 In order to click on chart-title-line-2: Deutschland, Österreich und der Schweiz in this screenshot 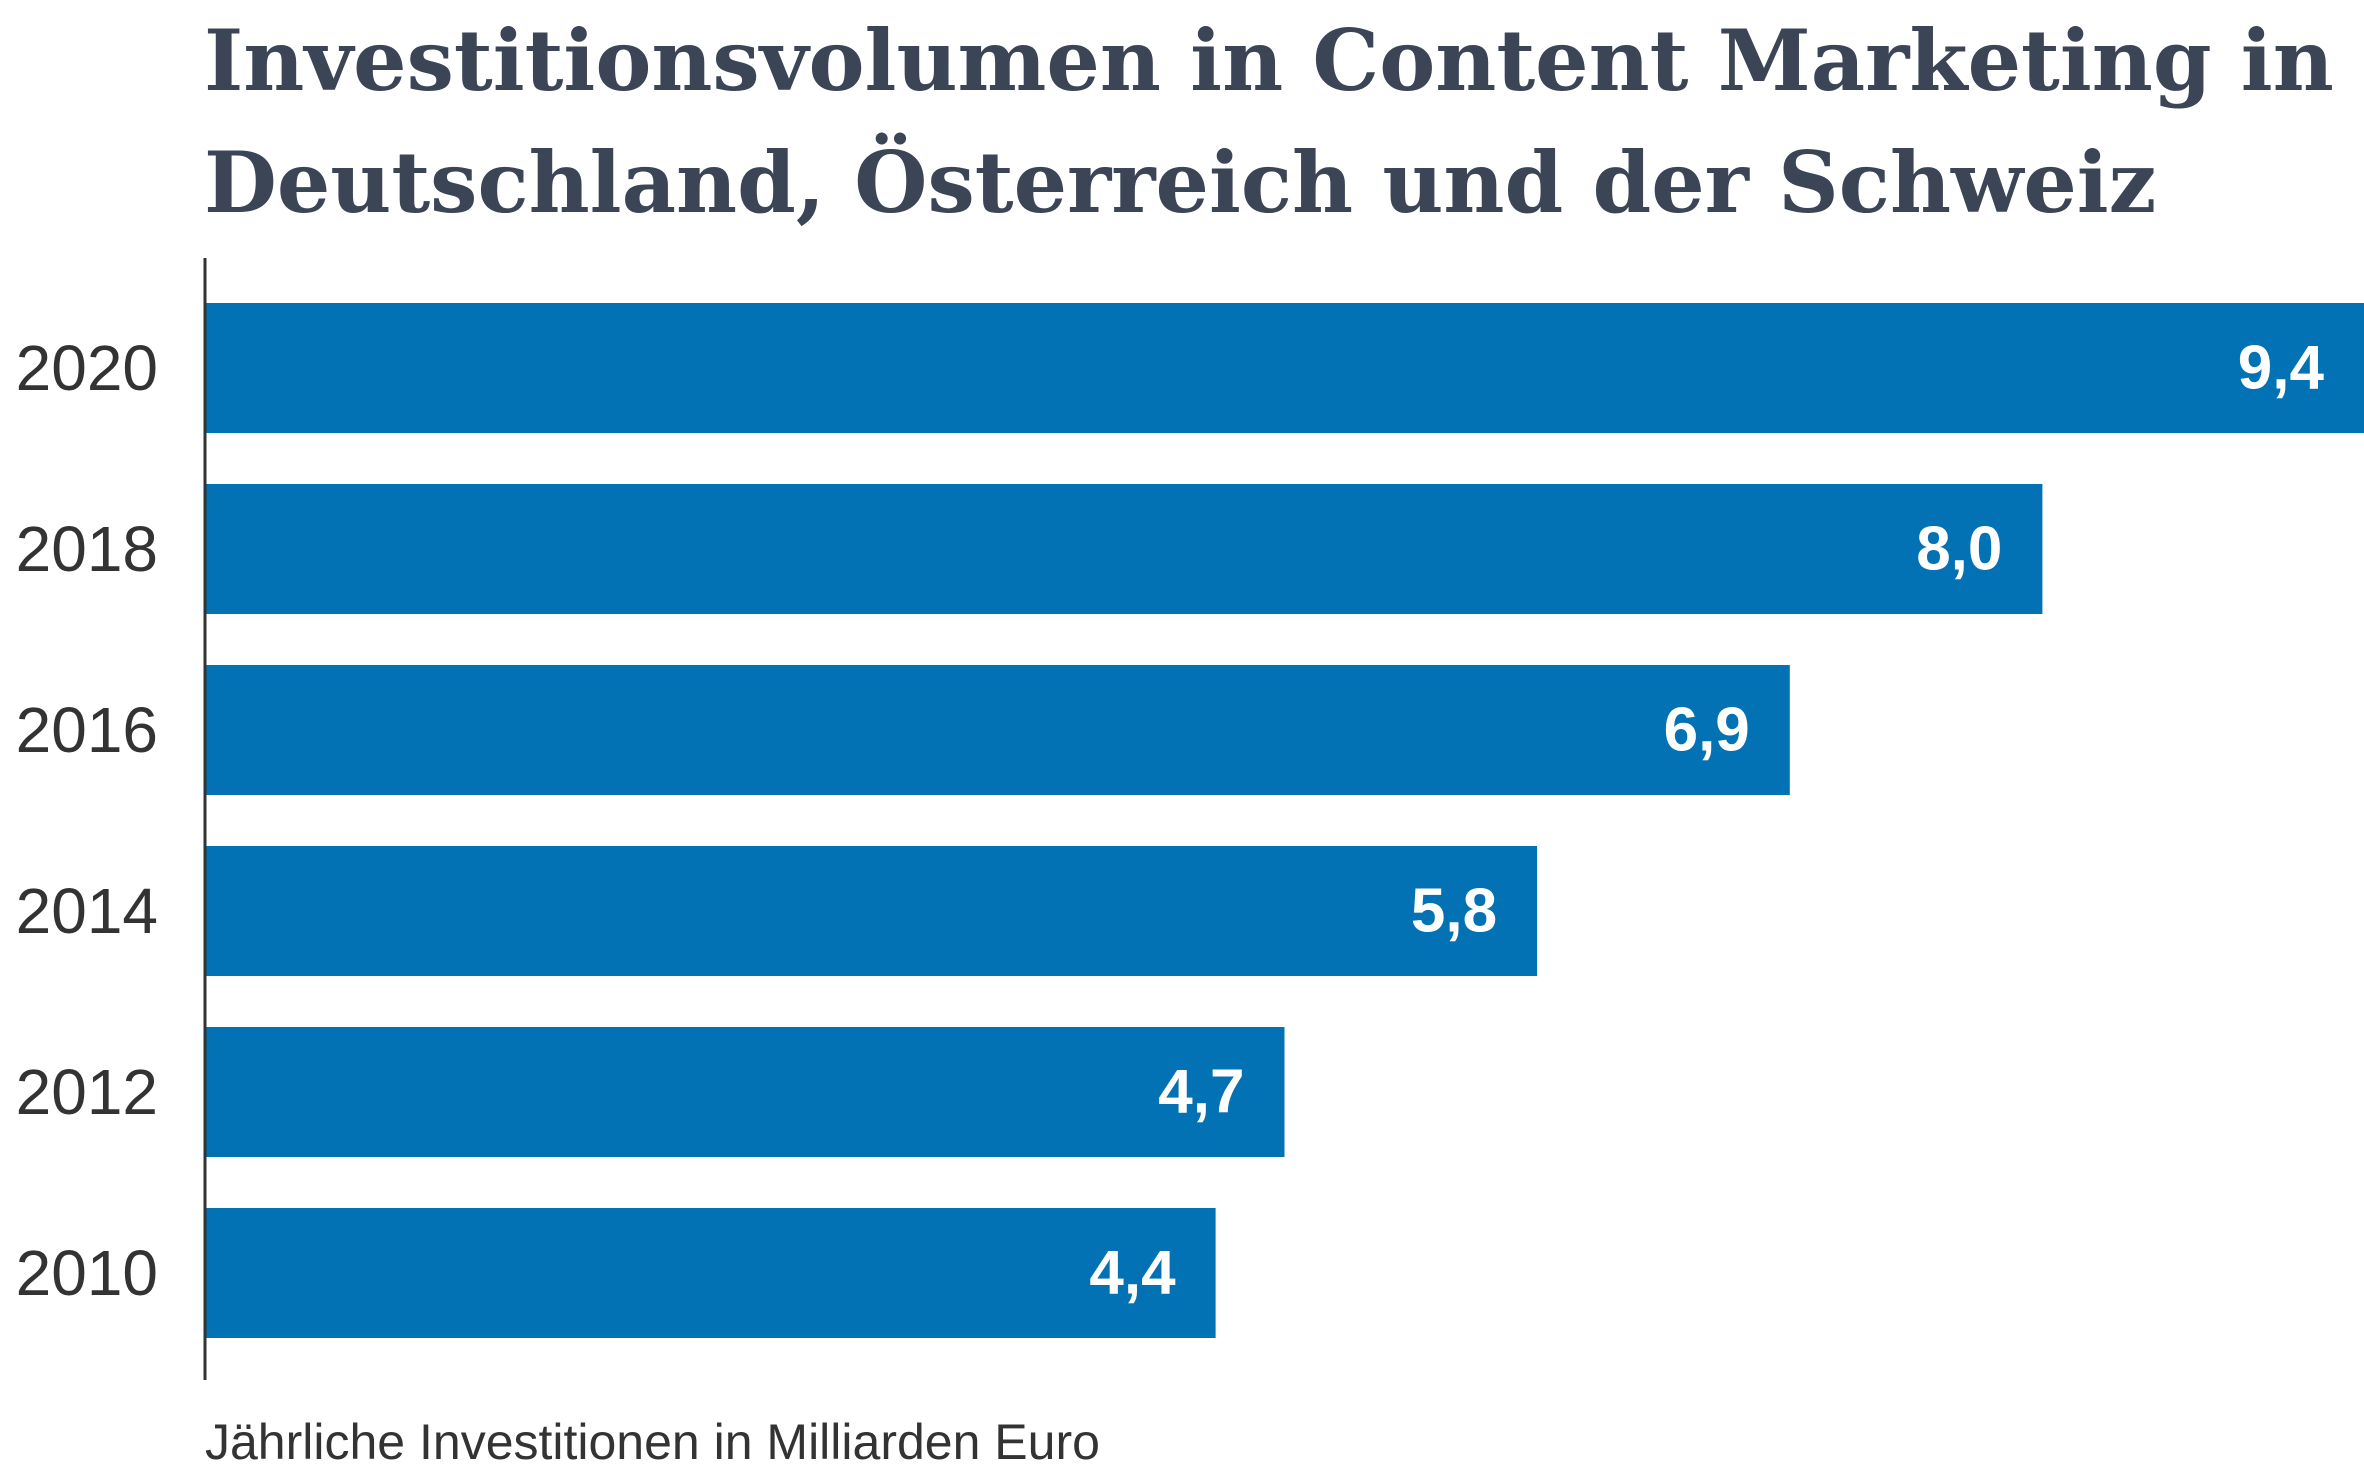, I will do `click(1180, 182)`.